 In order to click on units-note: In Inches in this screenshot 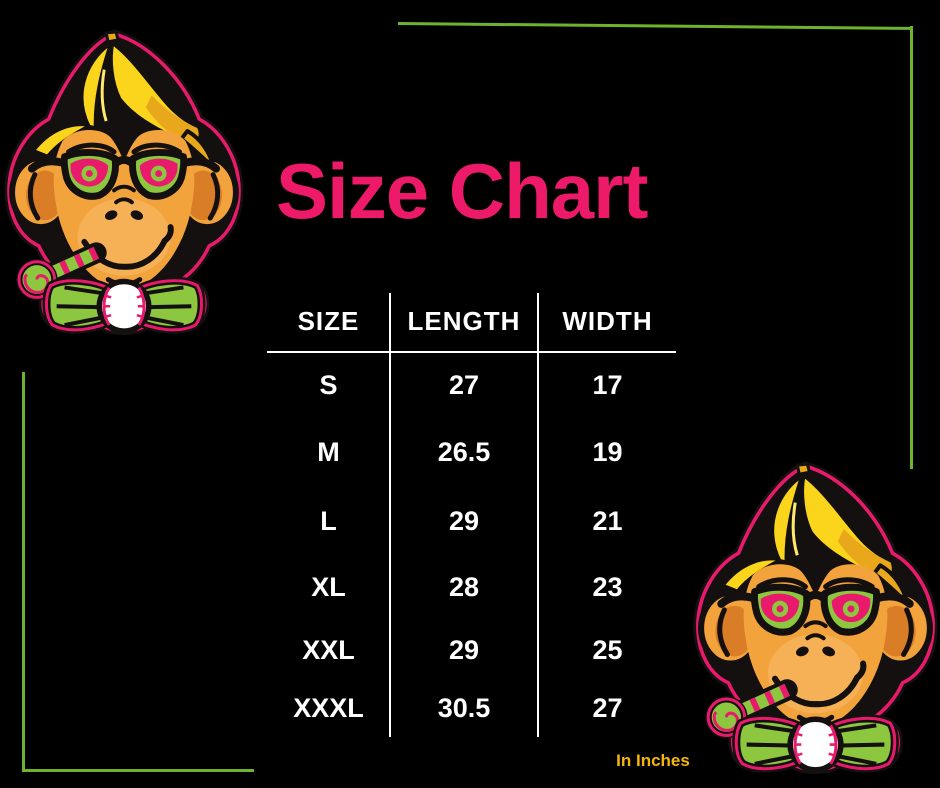, I will do `click(653, 760)`.